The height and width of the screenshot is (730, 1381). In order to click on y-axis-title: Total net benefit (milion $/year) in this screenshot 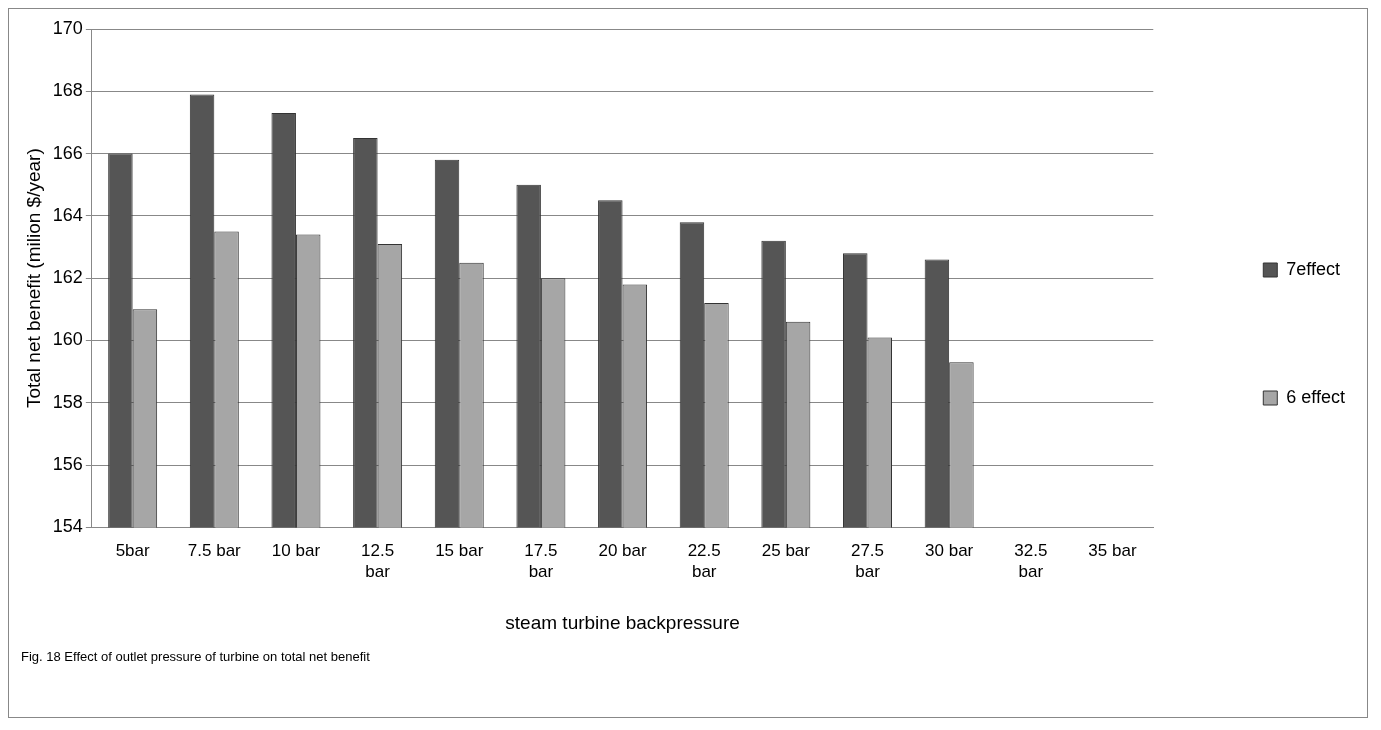, I will do `click(33, 278)`.